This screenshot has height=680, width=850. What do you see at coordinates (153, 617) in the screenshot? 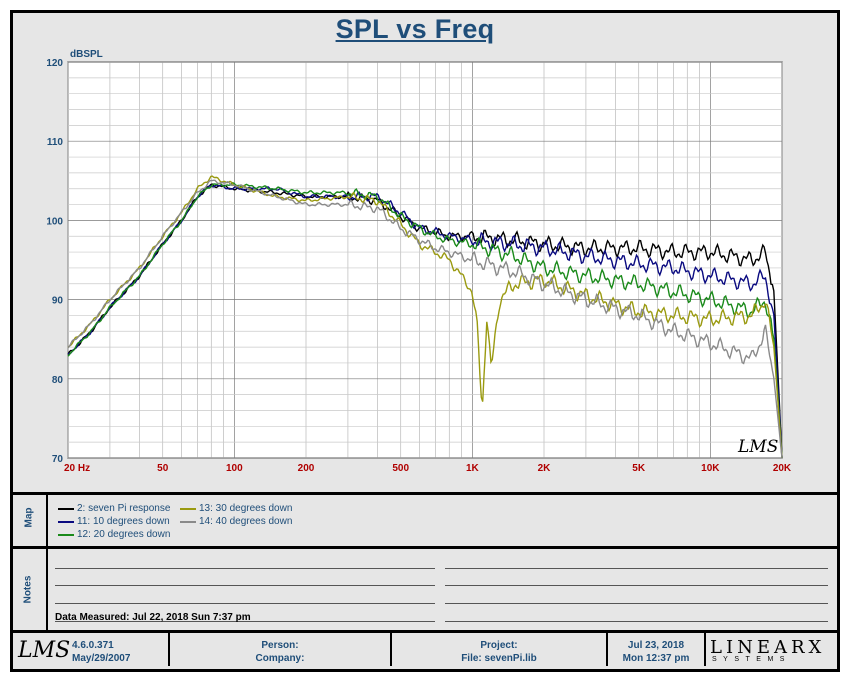
I see `data-measured-text: Data Measured: Jul 22, 2018 Sun 7:37 pm` at bounding box center [153, 617].